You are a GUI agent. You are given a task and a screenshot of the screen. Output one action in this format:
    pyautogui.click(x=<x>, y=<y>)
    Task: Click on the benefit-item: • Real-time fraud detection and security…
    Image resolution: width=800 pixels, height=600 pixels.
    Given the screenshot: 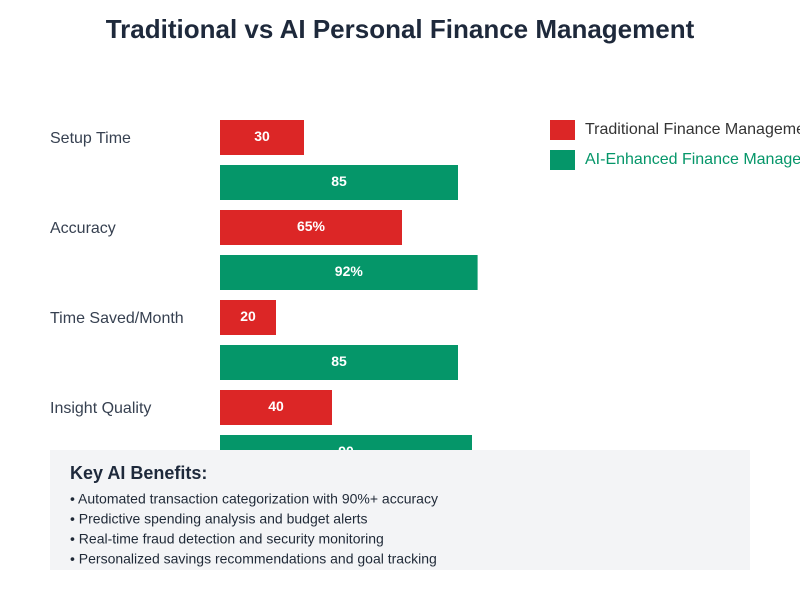 What is the action you would take?
    pyautogui.click(x=227, y=539)
    